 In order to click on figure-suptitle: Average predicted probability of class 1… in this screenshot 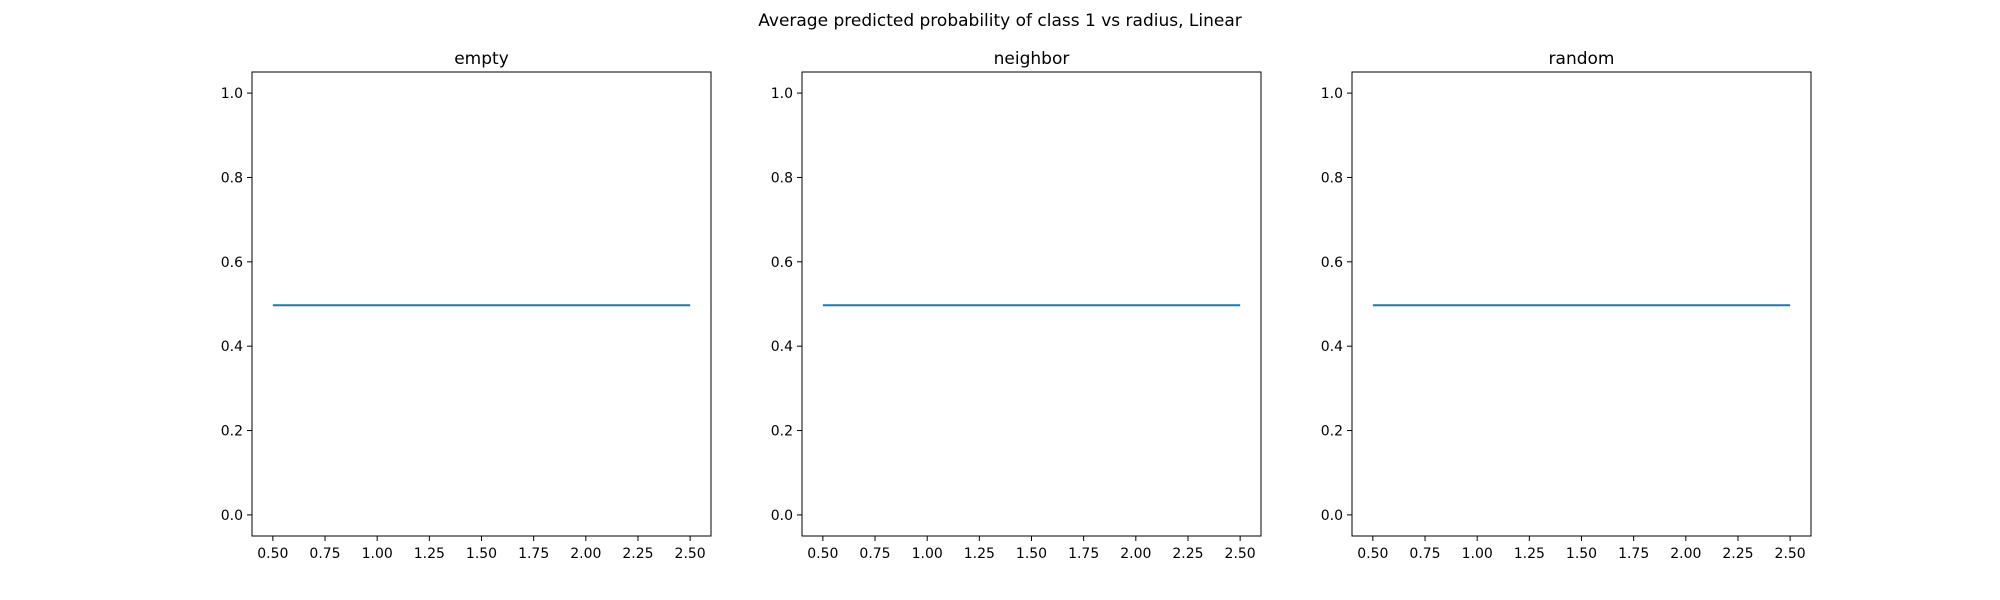, I will do `click(1000, 21)`.